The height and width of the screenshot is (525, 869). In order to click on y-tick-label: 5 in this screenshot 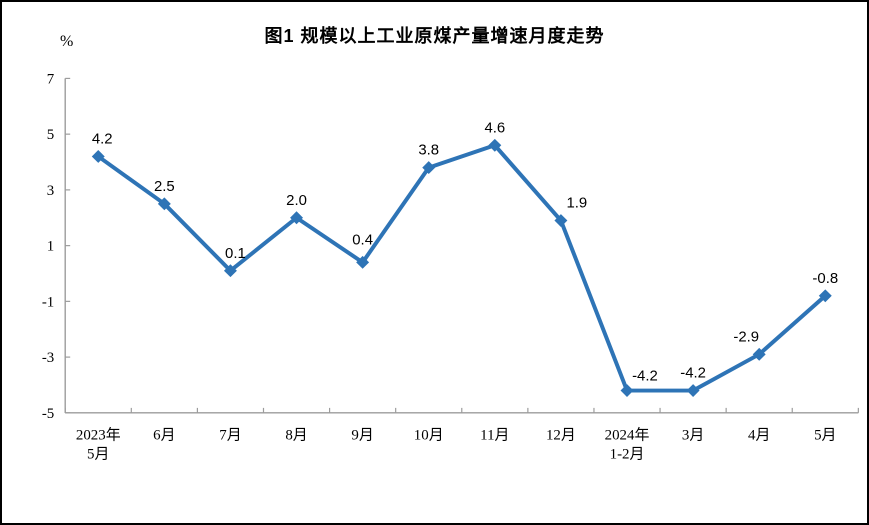, I will do `click(50, 135)`.